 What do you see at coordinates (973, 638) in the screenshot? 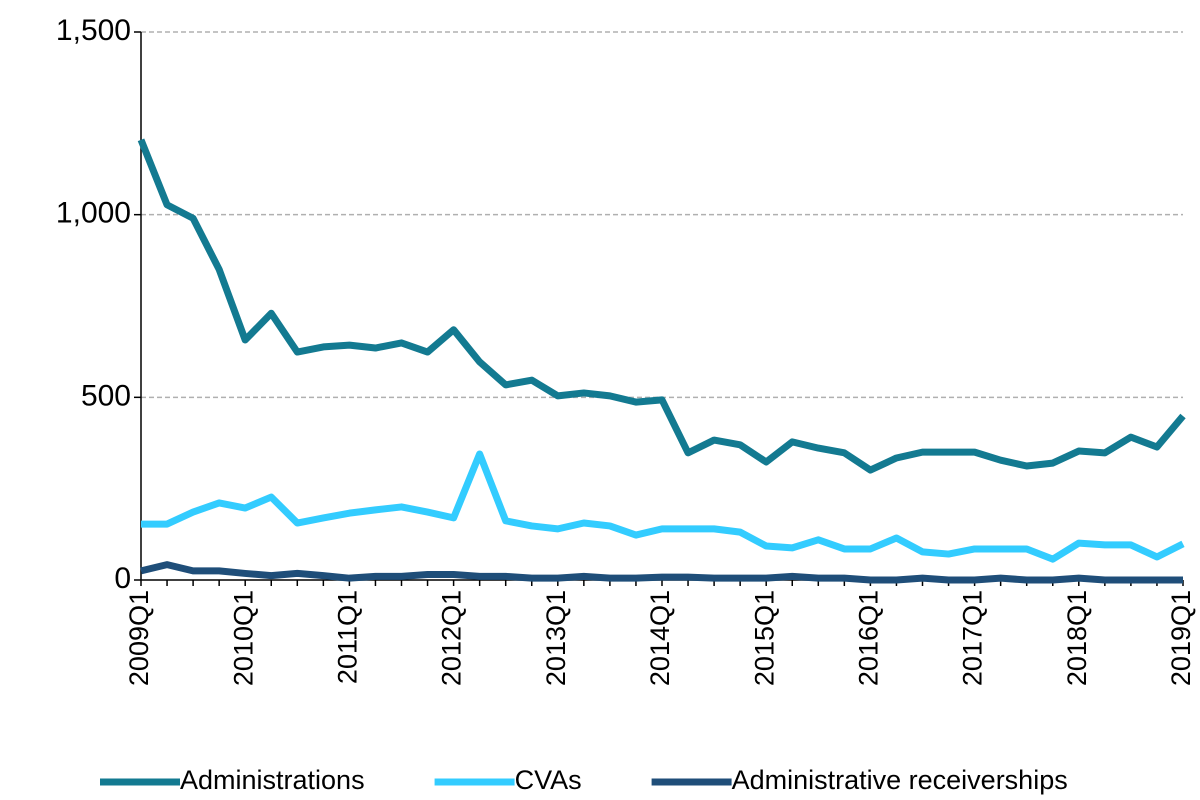
I see `x-tick-label: 2017Q1` at bounding box center [973, 638].